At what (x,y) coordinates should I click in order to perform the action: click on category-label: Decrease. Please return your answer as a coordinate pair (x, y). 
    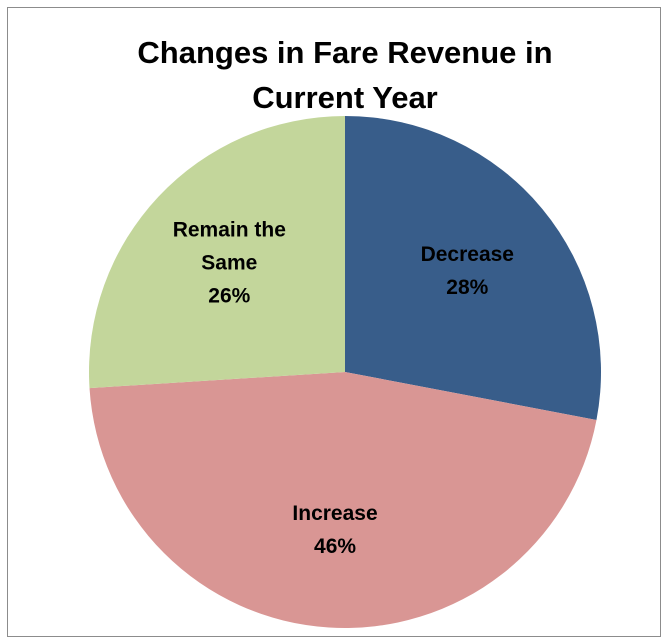
    Looking at the image, I should click on (467, 254).